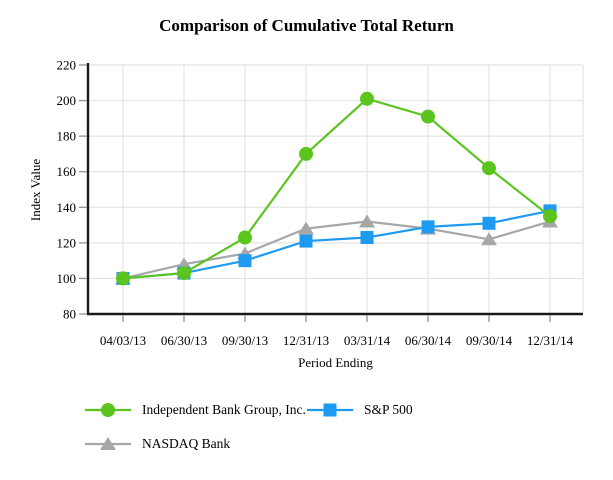  I want to click on x-tick-label: 12/31/13, so click(306, 340).